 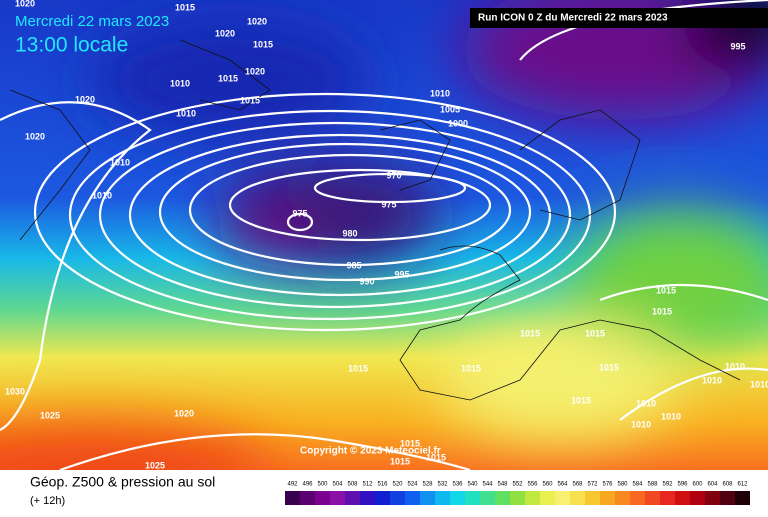 What do you see at coordinates (562, 485) in the screenshot?
I see `colorbar-label: 564` at bounding box center [562, 485].